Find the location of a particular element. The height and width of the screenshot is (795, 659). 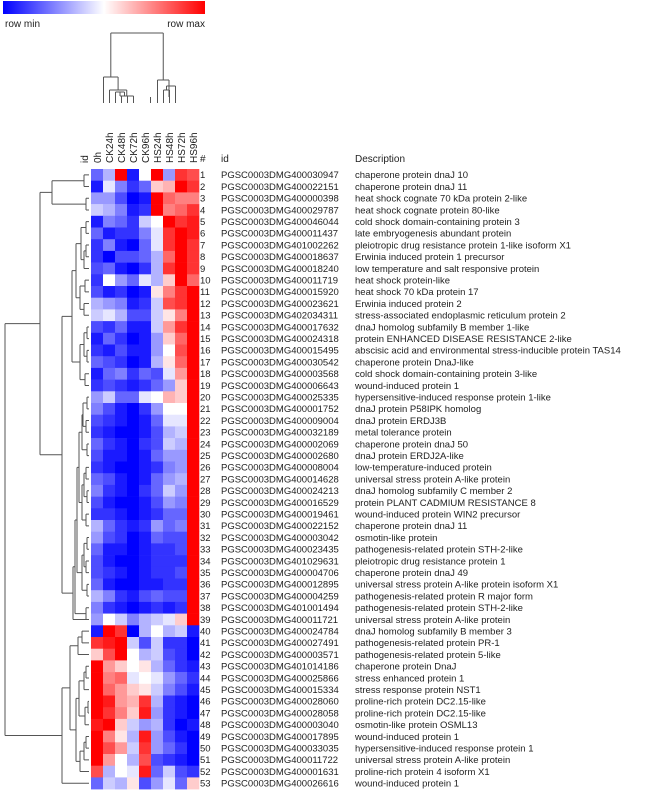

row-gene-id: PGSC0003DMG400011722 is located at coordinates (279, 760).